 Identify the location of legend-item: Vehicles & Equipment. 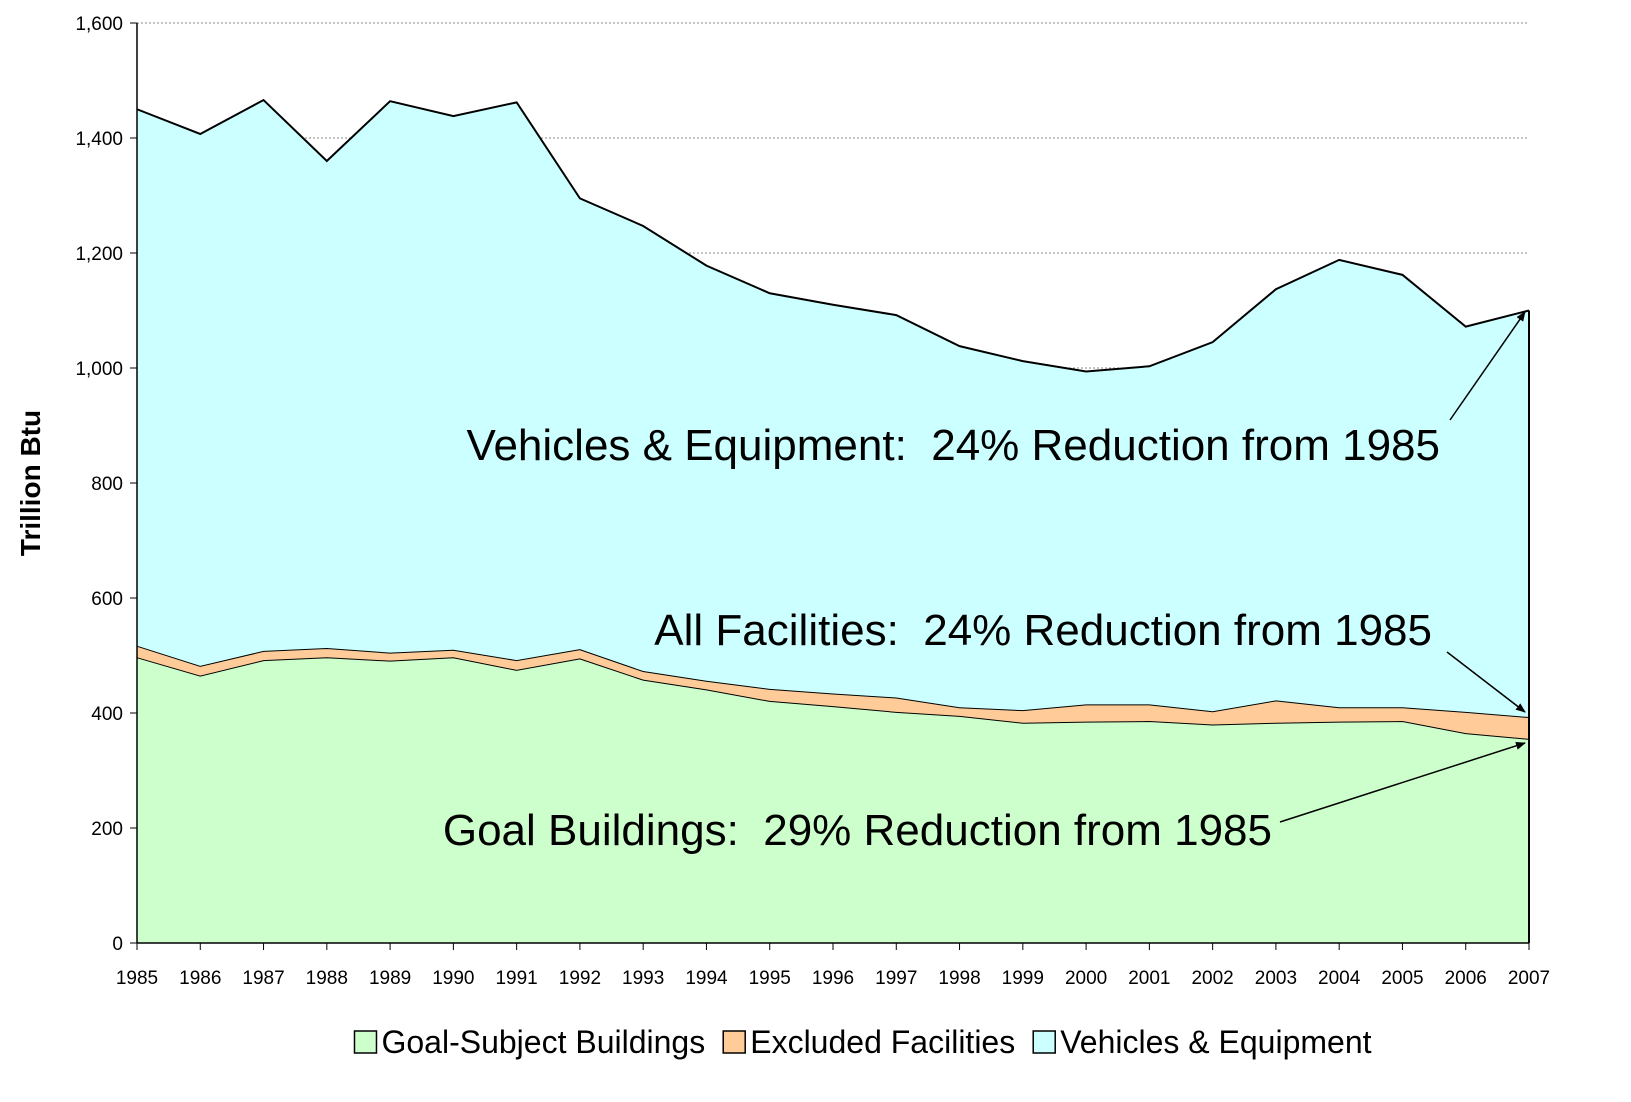
(1202, 1042).